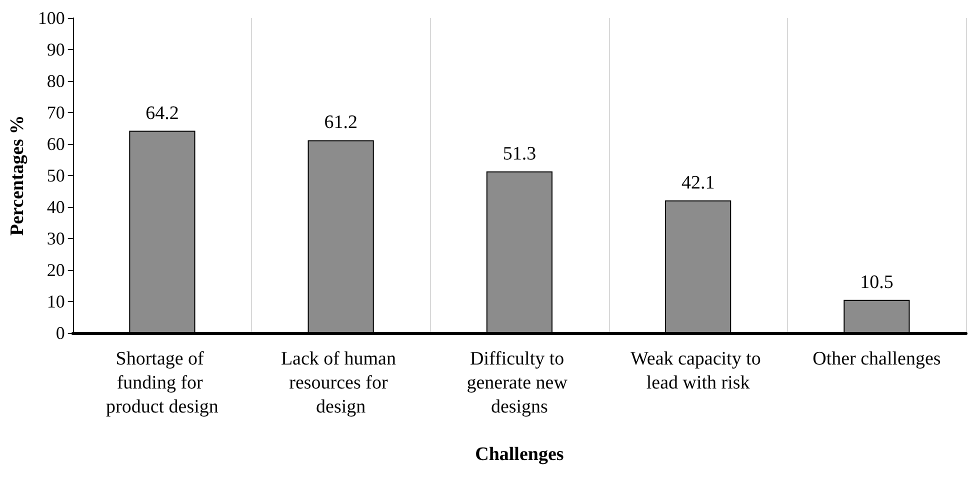 This screenshot has height=478, width=976. What do you see at coordinates (55, 207) in the screenshot?
I see `y-tick-label: 40` at bounding box center [55, 207].